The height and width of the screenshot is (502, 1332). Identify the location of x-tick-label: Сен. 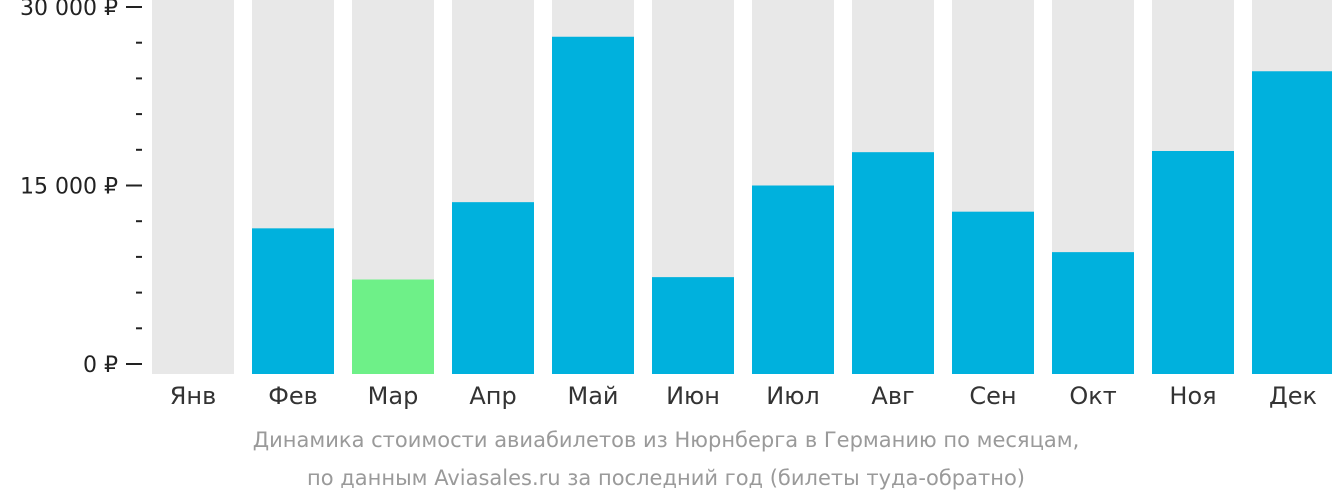
(992, 396).